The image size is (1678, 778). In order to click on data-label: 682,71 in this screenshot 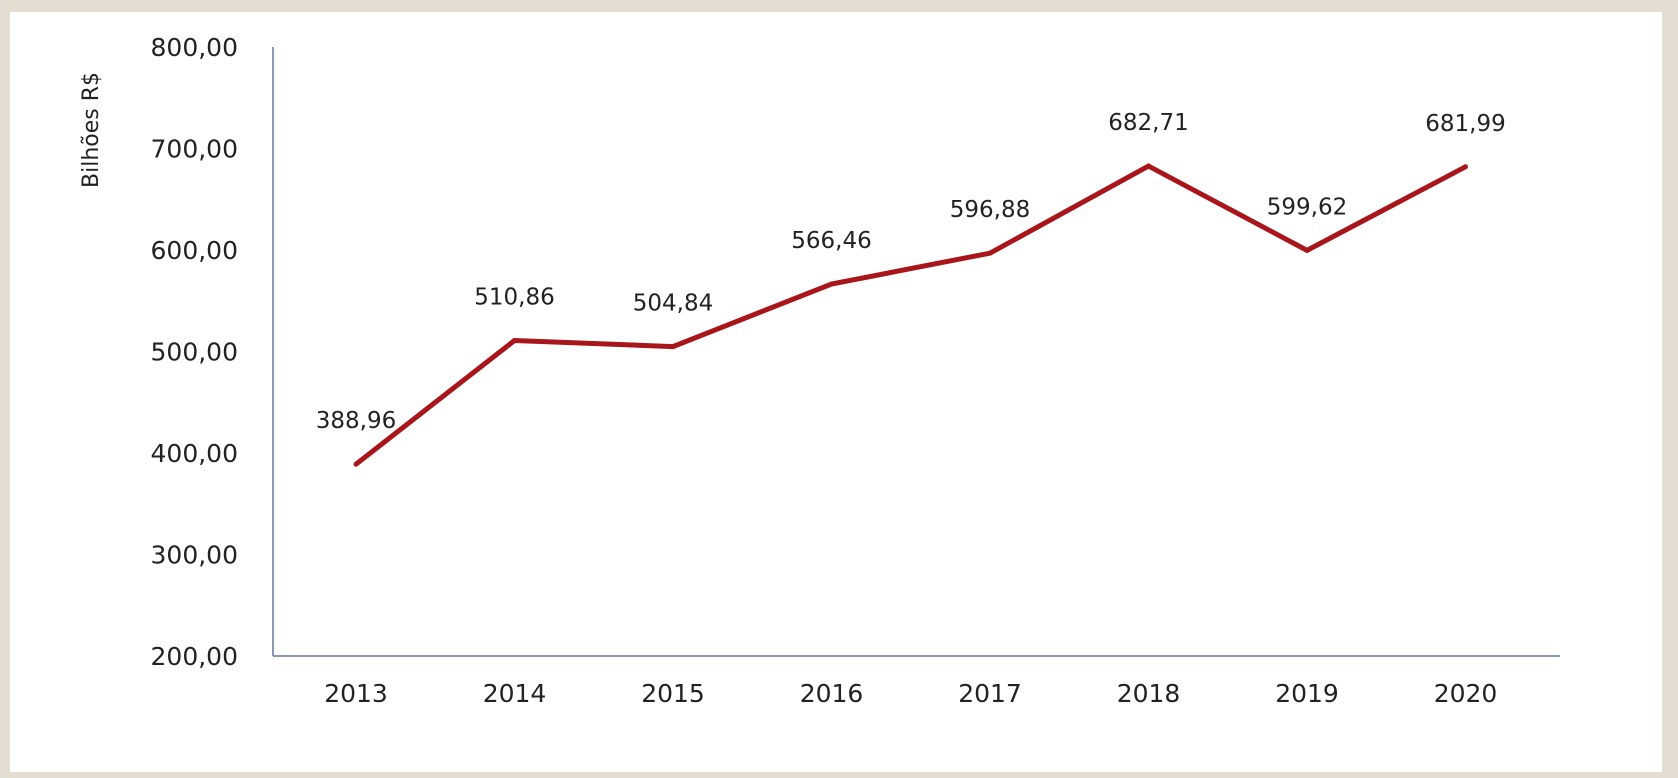, I will do `click(1148, 123)`.